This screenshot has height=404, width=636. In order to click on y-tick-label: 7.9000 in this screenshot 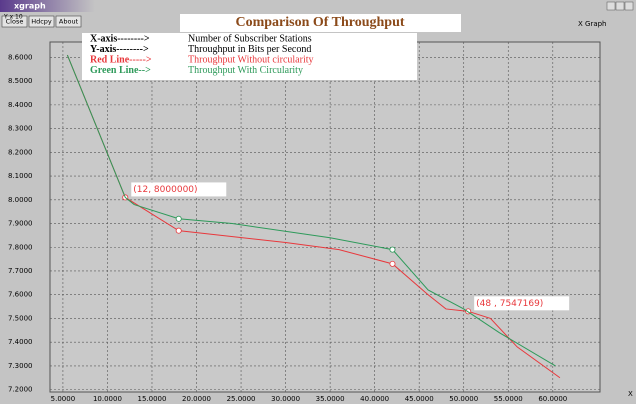, I will do `click(20, 224)`.